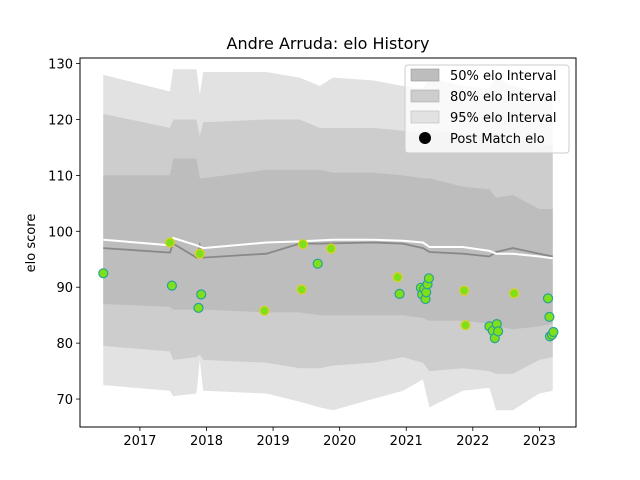  What do you see at coordinates (64, 344) in the screenshot?
I see `y-tick-label: 80` at bounding box center [64, 344].